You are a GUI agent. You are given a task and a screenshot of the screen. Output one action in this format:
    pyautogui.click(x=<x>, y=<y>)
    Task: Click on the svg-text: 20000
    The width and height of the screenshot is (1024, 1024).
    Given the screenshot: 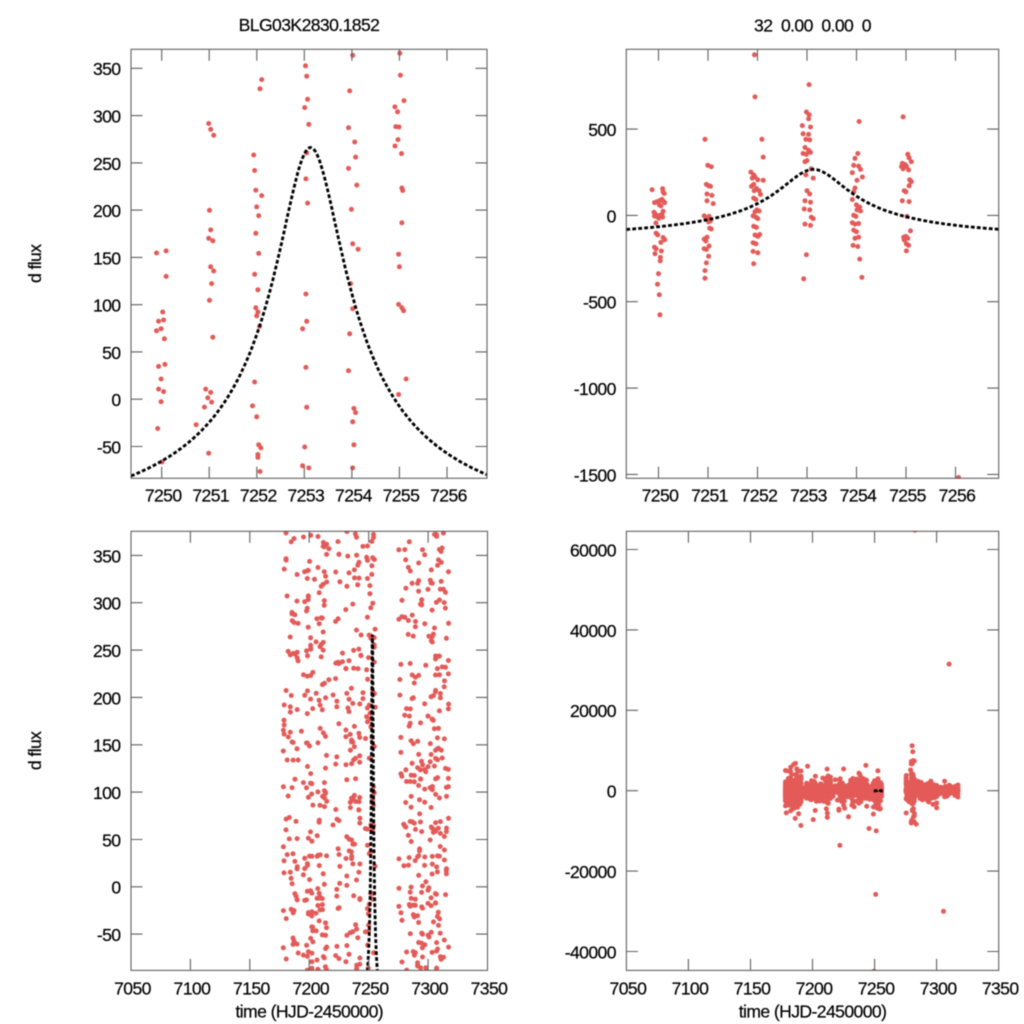 What is the action you would take?
    pyautogui.click(x=593, y=711)
    